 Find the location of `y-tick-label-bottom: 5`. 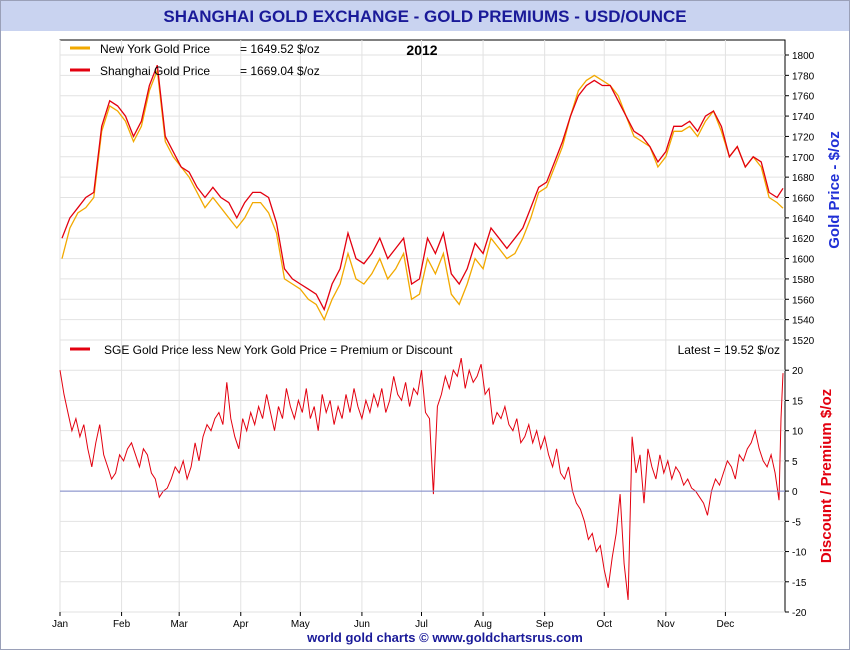

y-tick-label-bottom: 5 is located at coordinates (795, 462).